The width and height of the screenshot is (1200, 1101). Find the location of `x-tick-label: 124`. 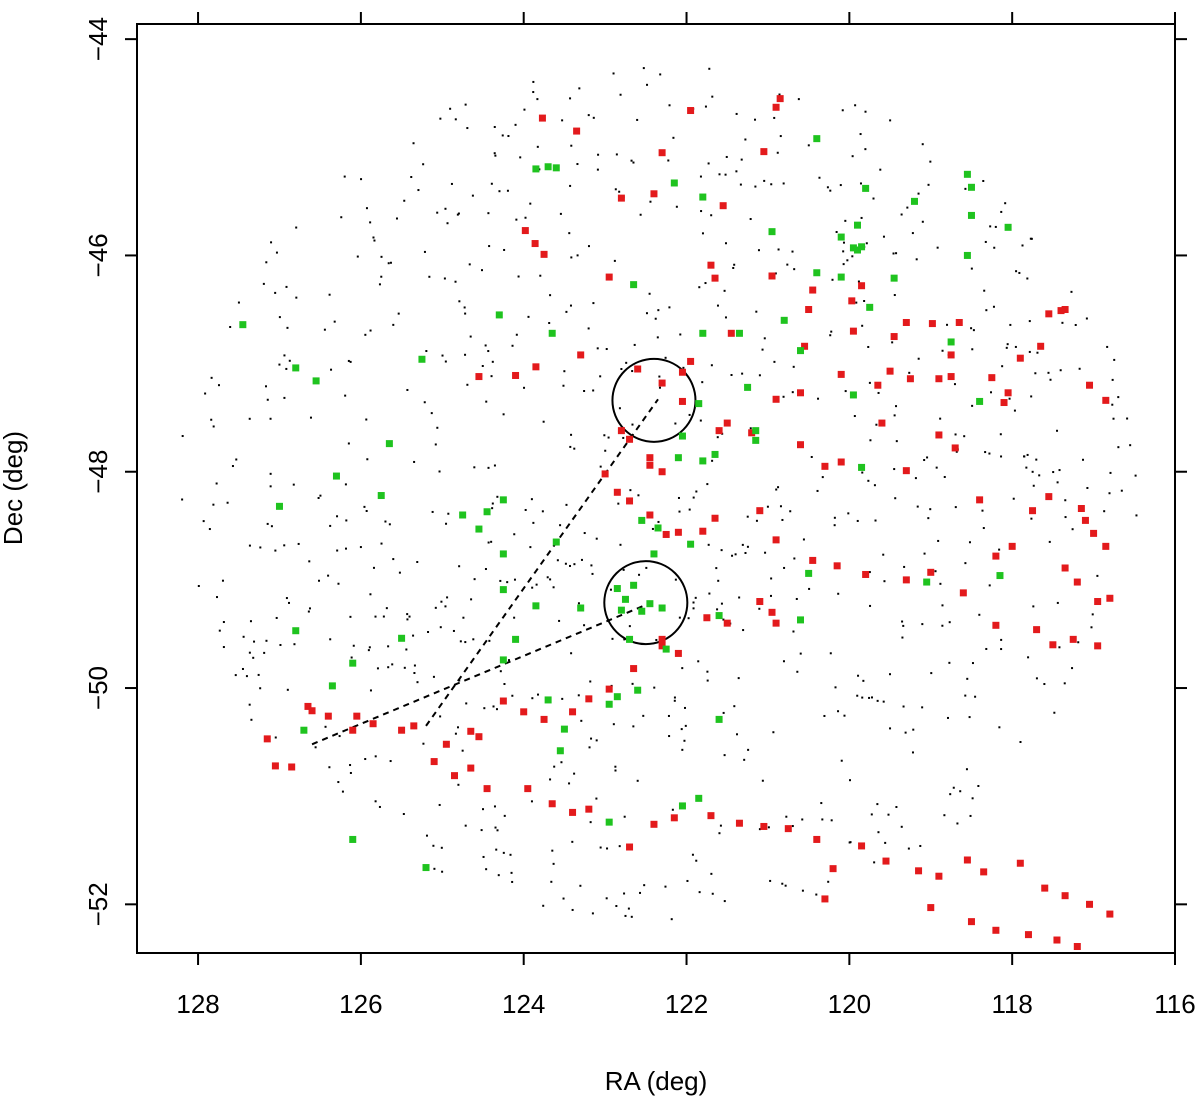

x-tick-label: 124 is located at coordinates (523, 1004).